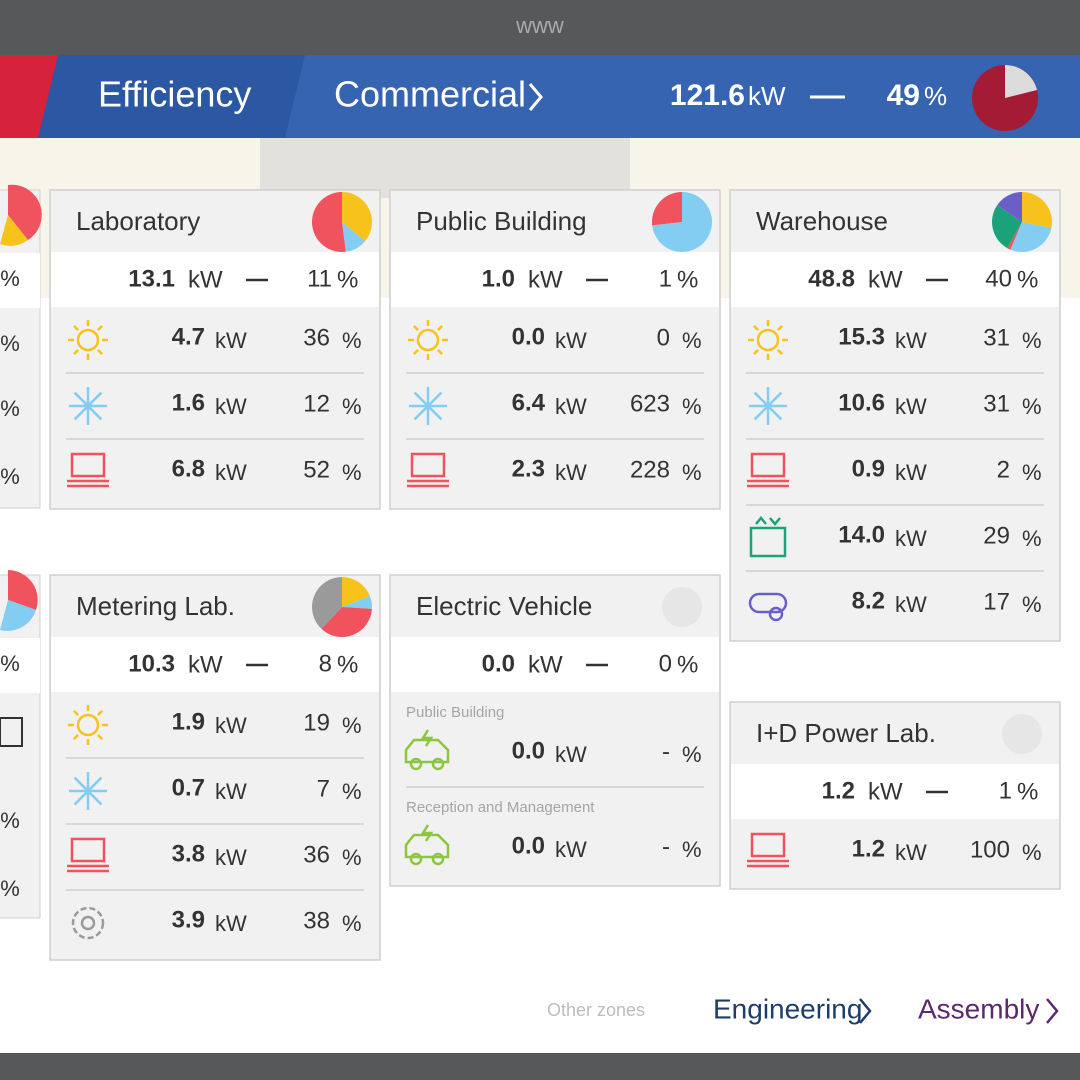 The width and height of the screenshot is (1080, 1080). I want to click on card-title: Metering Lab., so click(155, 606).